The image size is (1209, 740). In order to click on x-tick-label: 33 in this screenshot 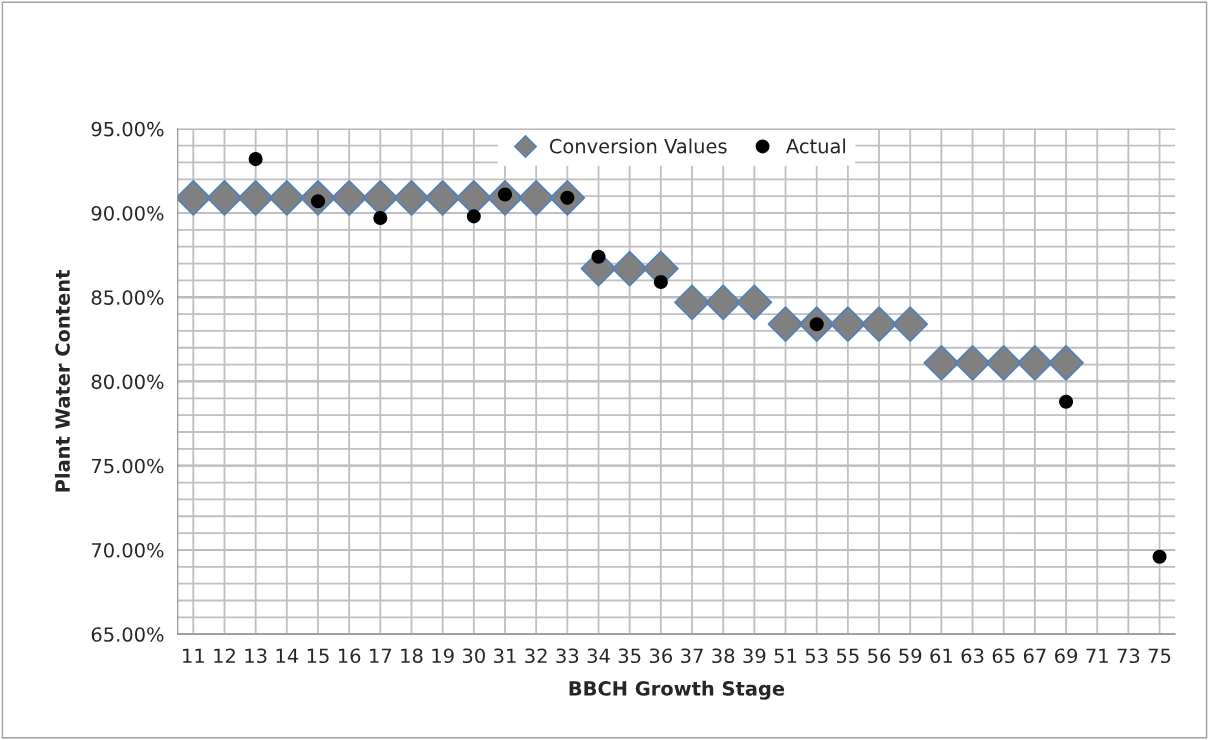, I will do `click(567, 656)`.